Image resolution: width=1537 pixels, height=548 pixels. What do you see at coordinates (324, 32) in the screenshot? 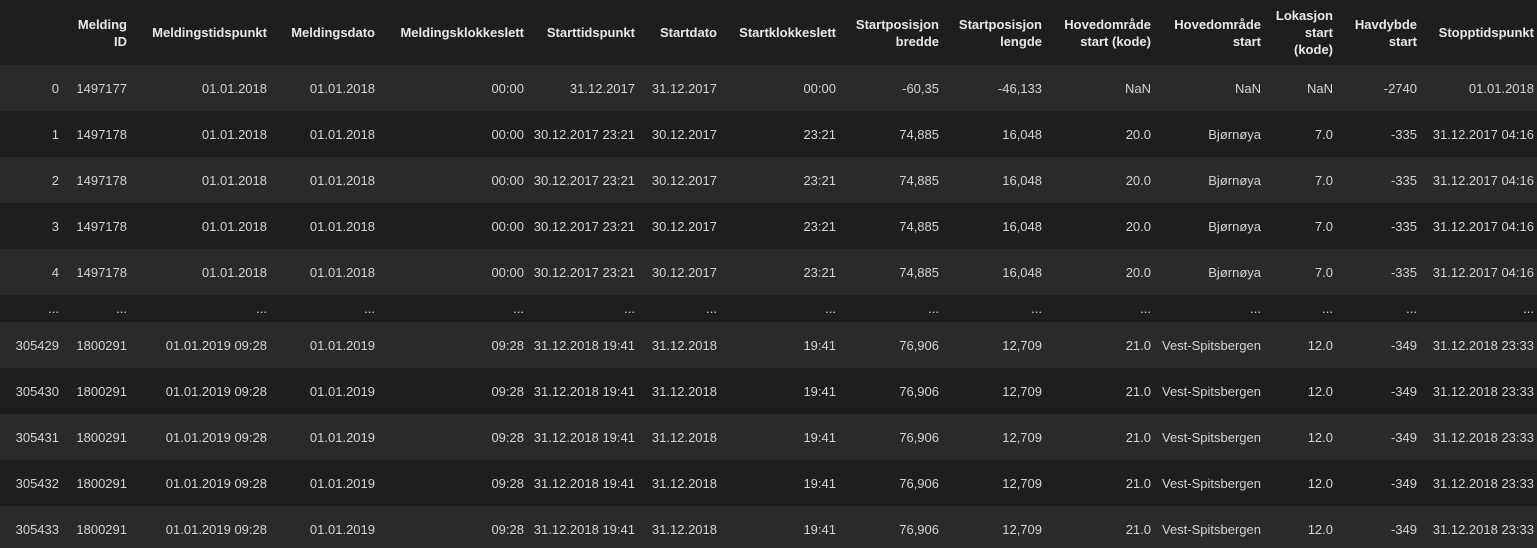
I see `column-header: Meldingsdato` at bounding box center [324, 32].